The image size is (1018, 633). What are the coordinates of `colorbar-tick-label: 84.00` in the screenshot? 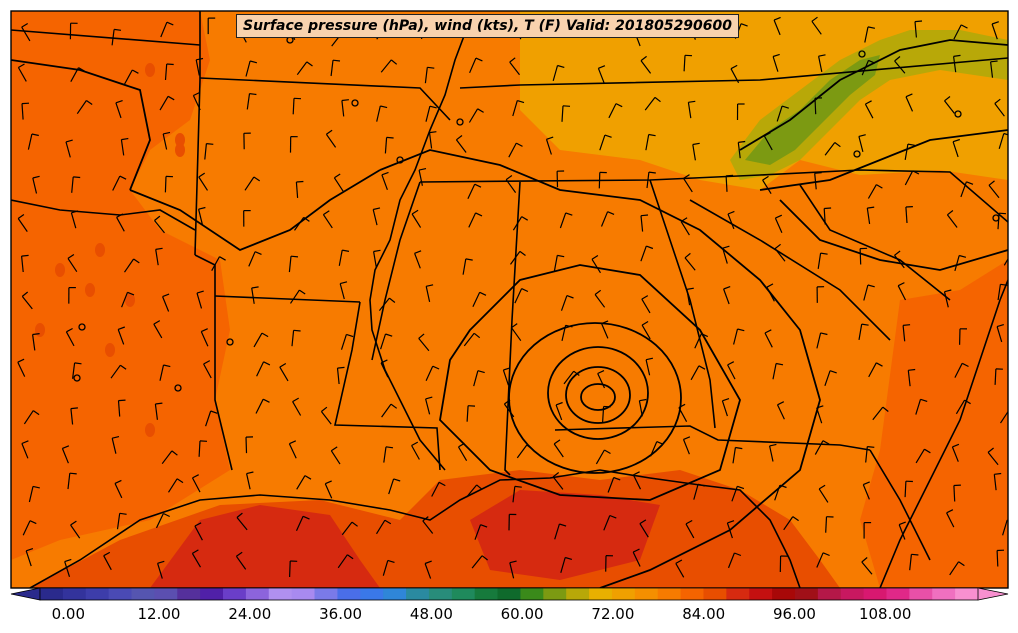 It's located at (703, 614).